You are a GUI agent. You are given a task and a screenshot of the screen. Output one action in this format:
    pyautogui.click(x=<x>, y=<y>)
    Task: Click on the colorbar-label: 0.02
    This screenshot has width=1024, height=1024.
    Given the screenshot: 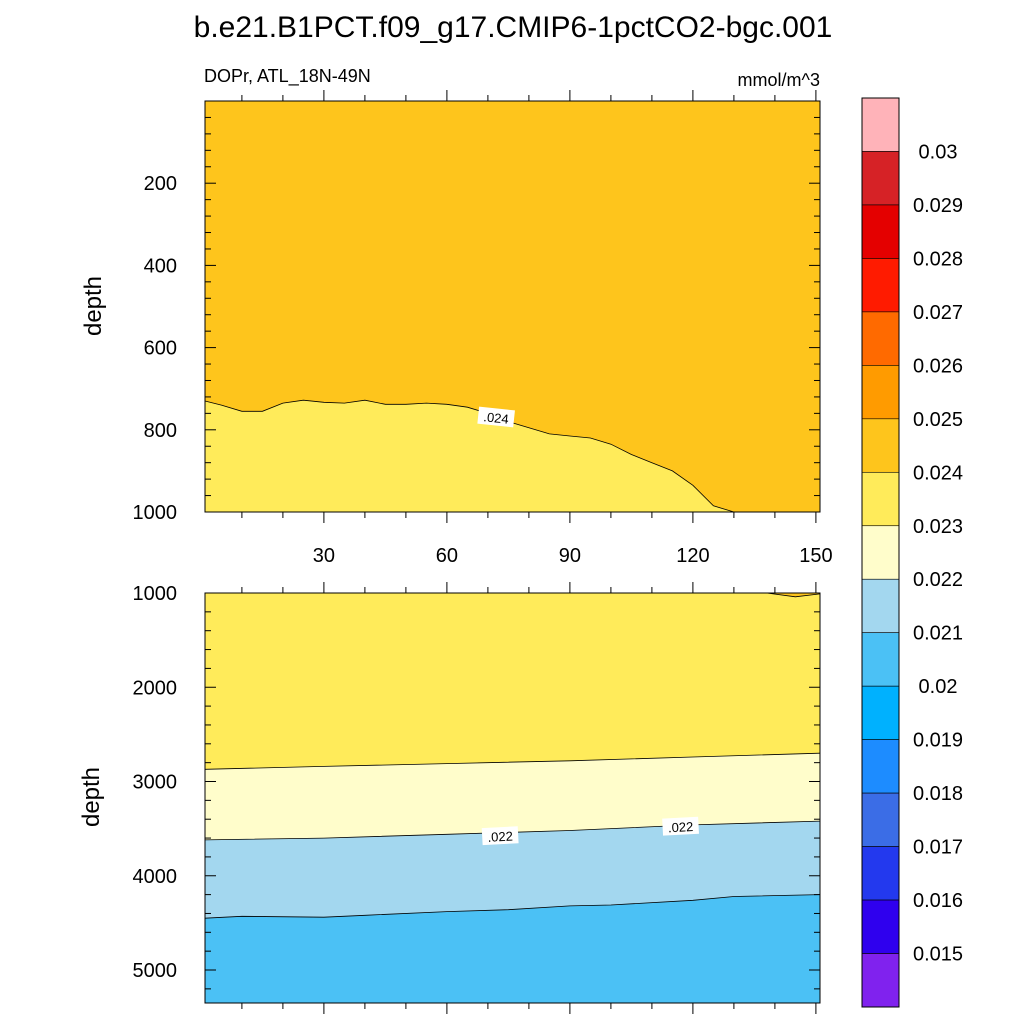 What is the action you would take?
    pyautogui.click(x=938, y=687)
    